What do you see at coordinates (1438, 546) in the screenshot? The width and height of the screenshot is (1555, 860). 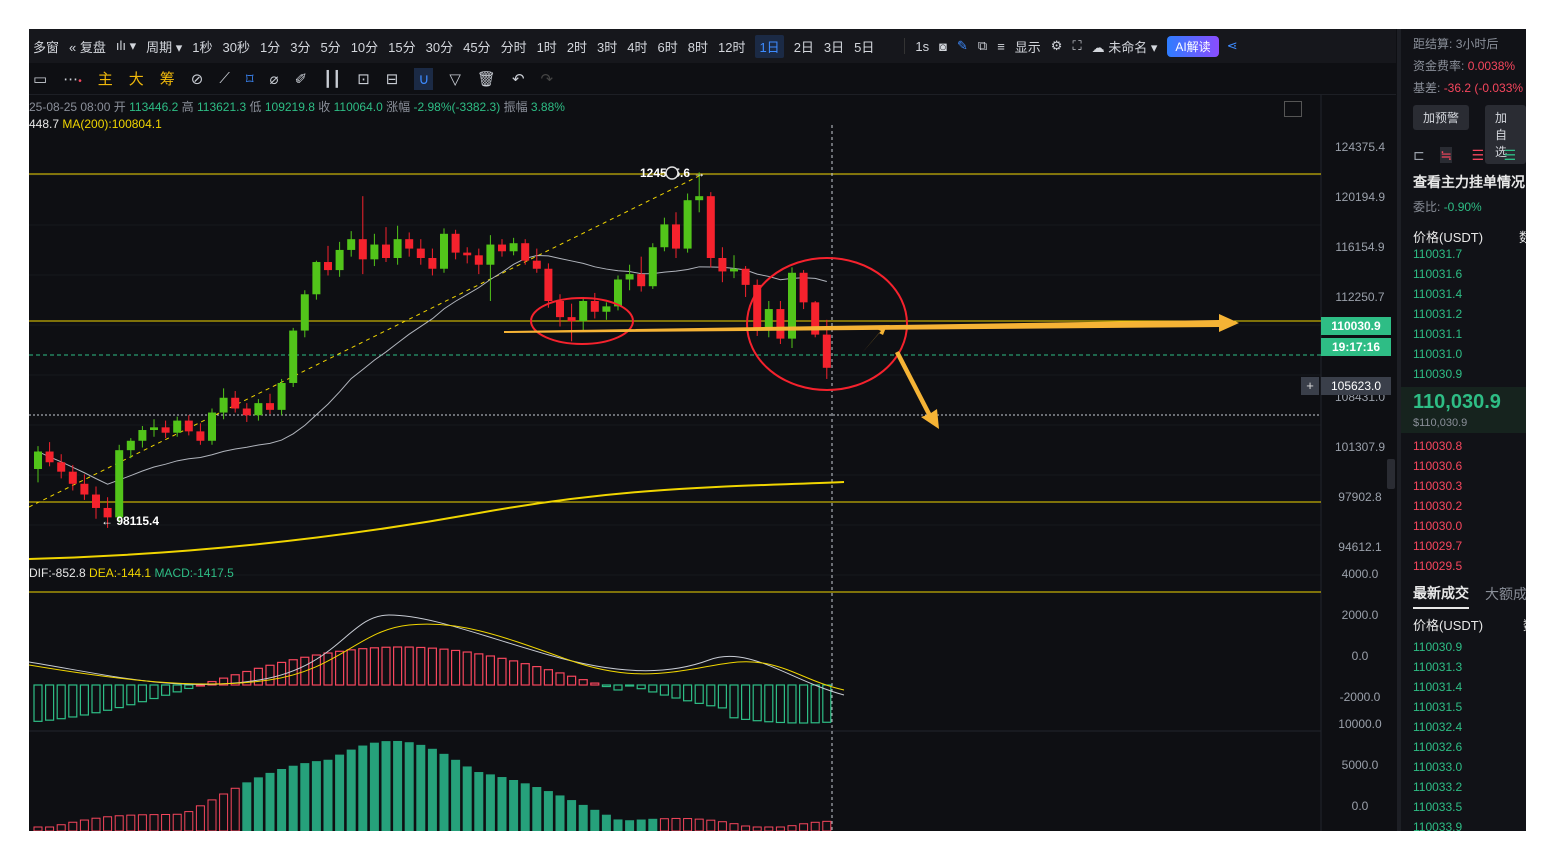 I see `orderbook-row: 110029.7` at bounding box center [1438, 546].